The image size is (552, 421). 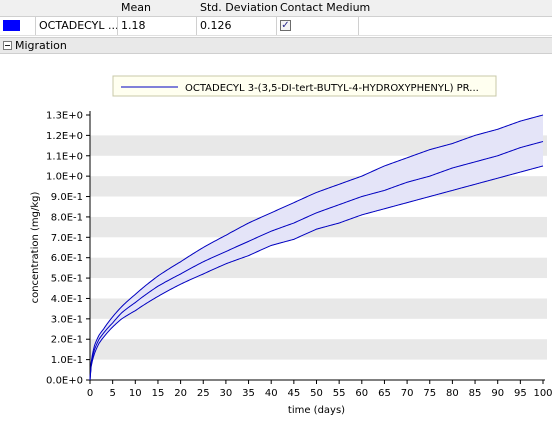 What do you see at coordinates (64, 177) in the screenshot?
I see `y-tick-label: 1.0E+0` at bounding box center [64, 177].